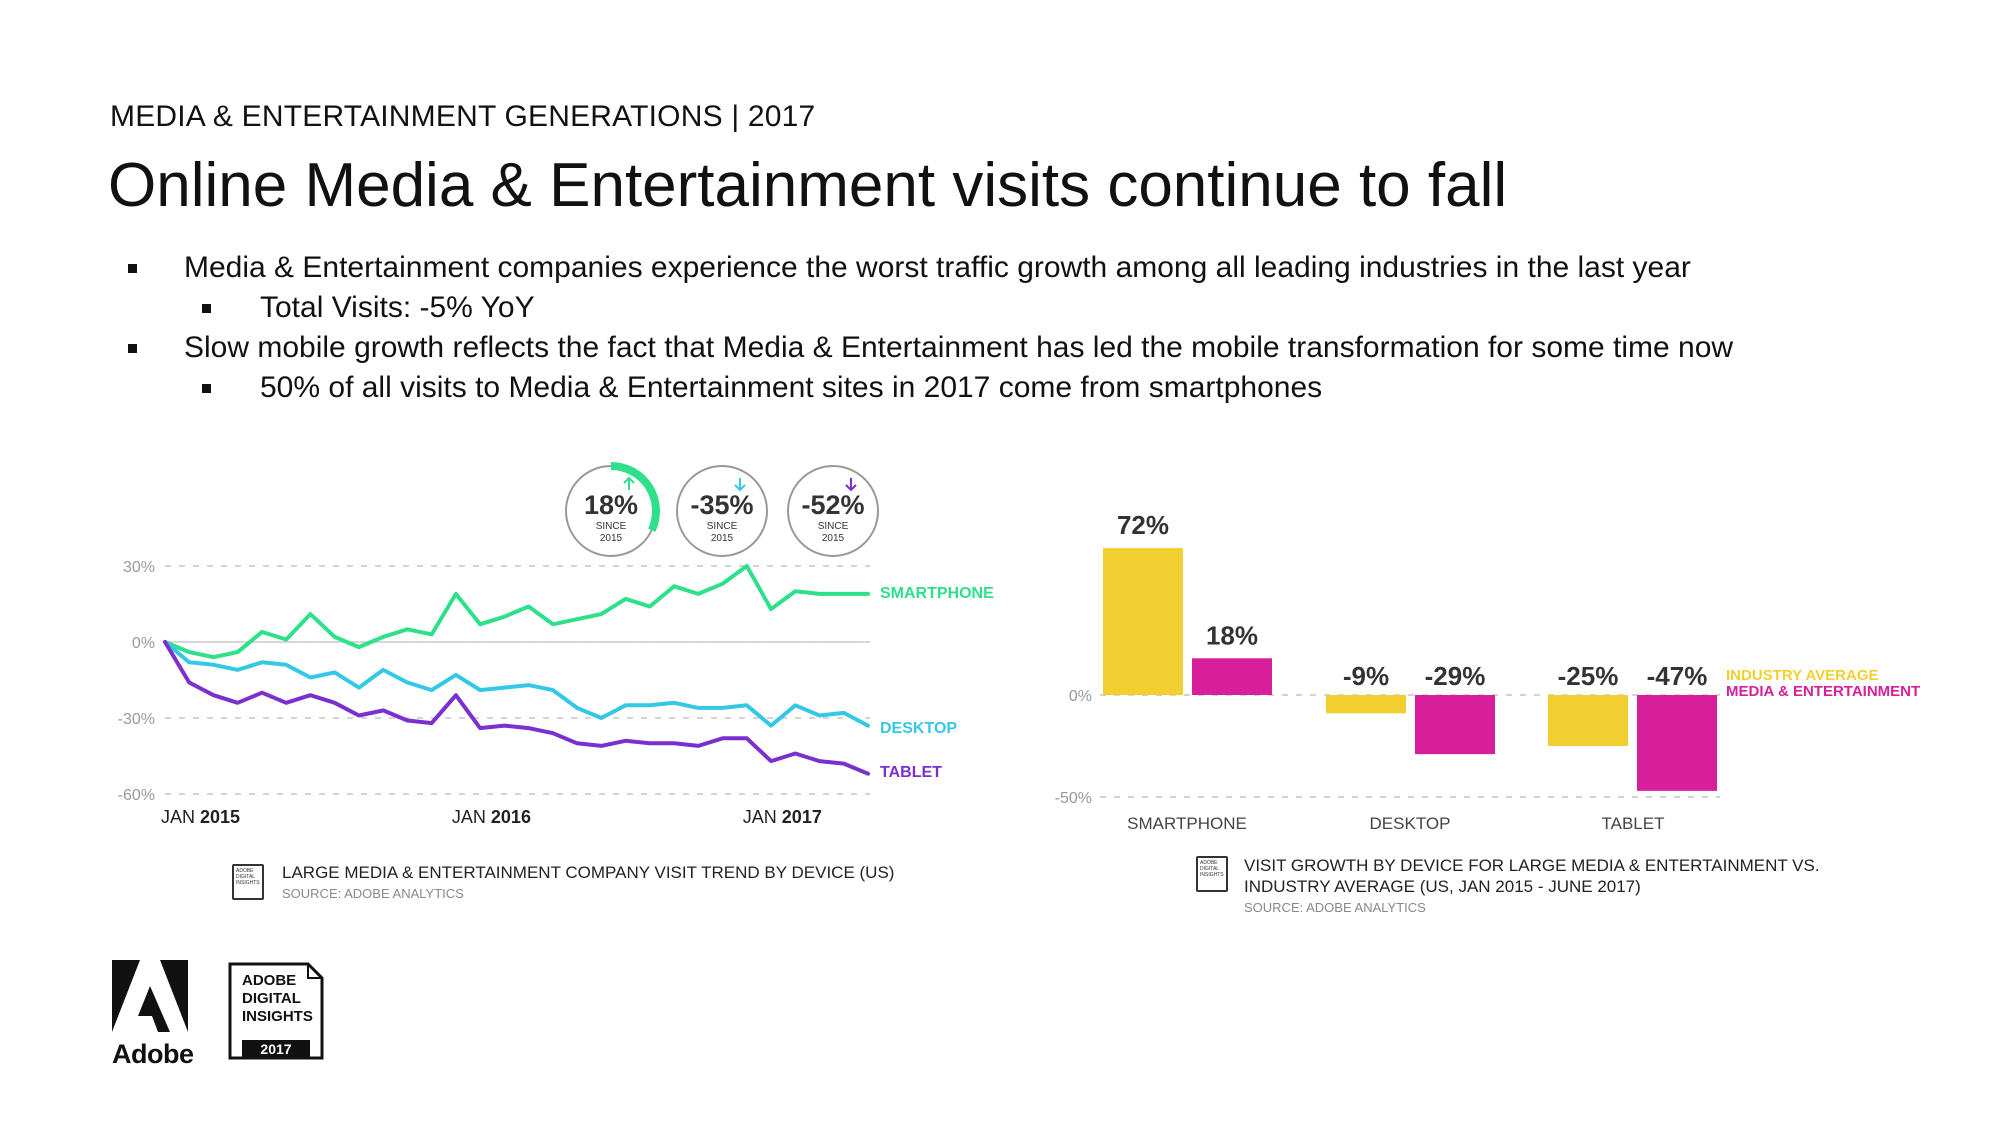  Describe the element at coordinates (1143, 525) in the screenshot. I see `data-label: 72%` at that location.